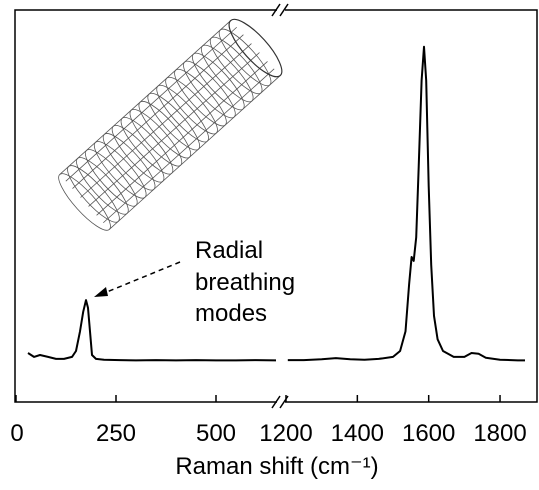 This screenshot has height=490, width=539. Describe the element at coordinates (116, 433) in the screenshot. I see `x-tick-label: 250` at that location.